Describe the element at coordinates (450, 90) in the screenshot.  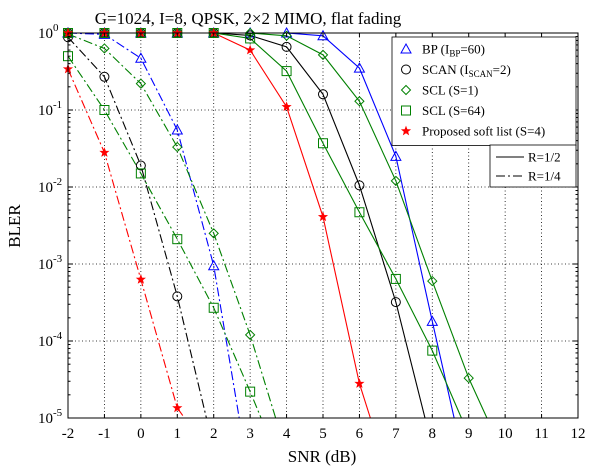
I see `legend-label: SCL (S=1)` at that location.